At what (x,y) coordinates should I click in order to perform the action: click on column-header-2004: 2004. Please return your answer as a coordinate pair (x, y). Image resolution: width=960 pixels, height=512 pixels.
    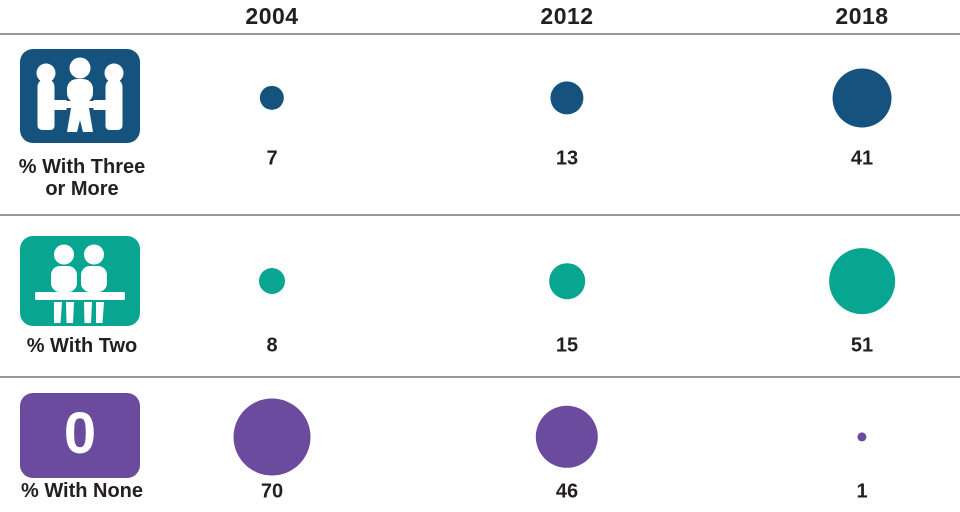
    Looking at the image, I should click on (272, 16).